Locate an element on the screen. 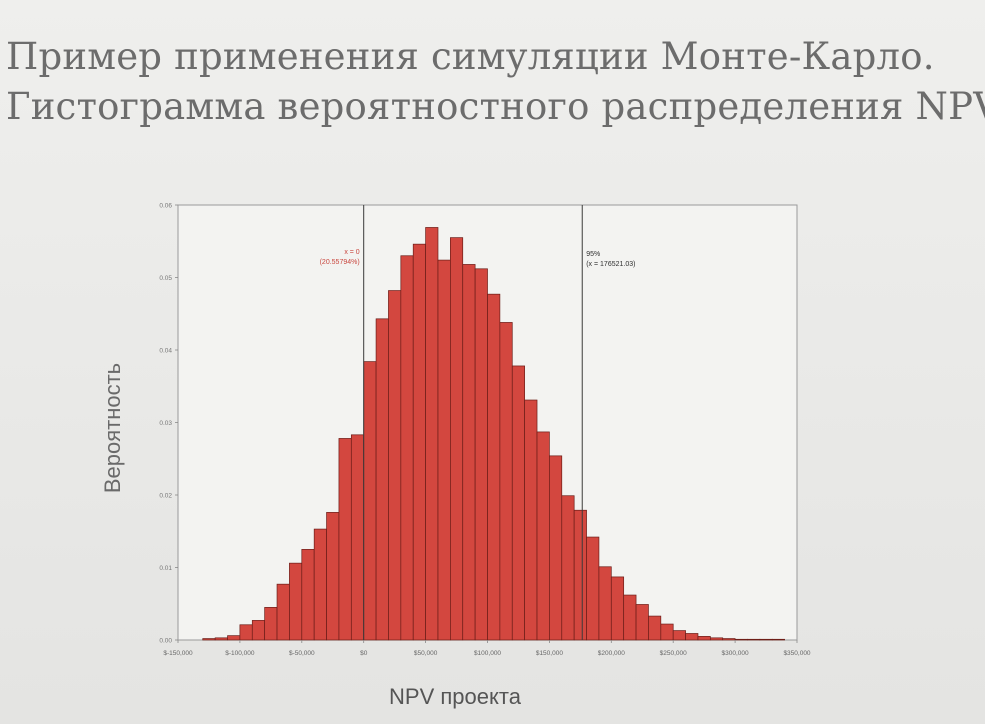 This screenshot has width=985, height=724. x-tick-label: $150,000 is located at coordinates (549, 653).